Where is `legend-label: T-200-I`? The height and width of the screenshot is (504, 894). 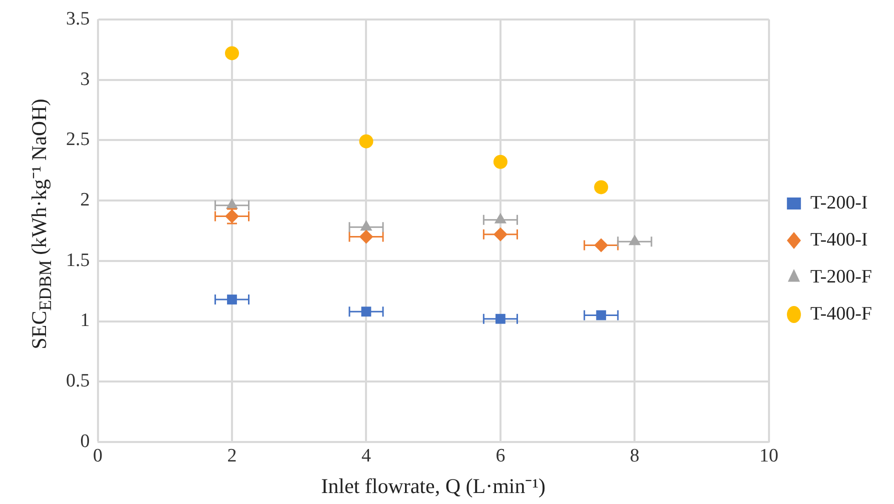
legend-label: T-200-I is located at coordinates (839, 203).